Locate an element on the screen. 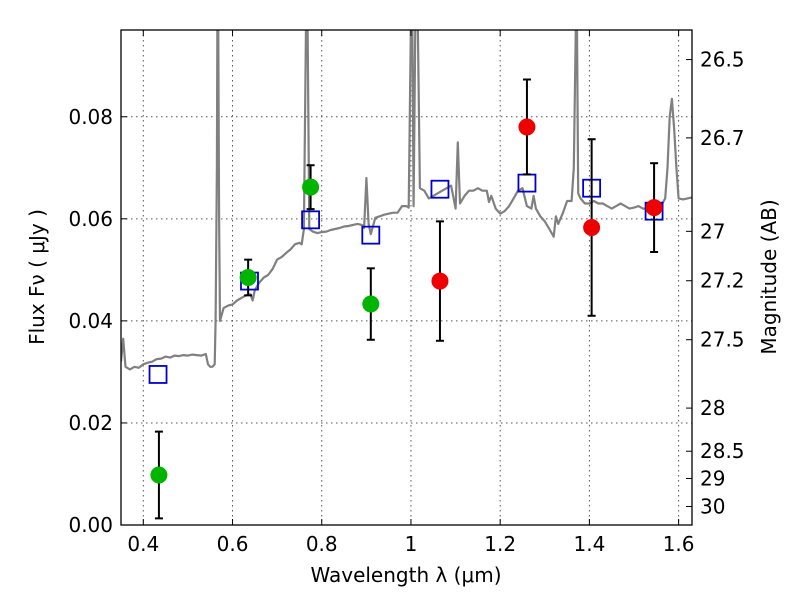 The image size is (800, 600). x-tick-label: 1.4 is located at coordinates (589, 544).